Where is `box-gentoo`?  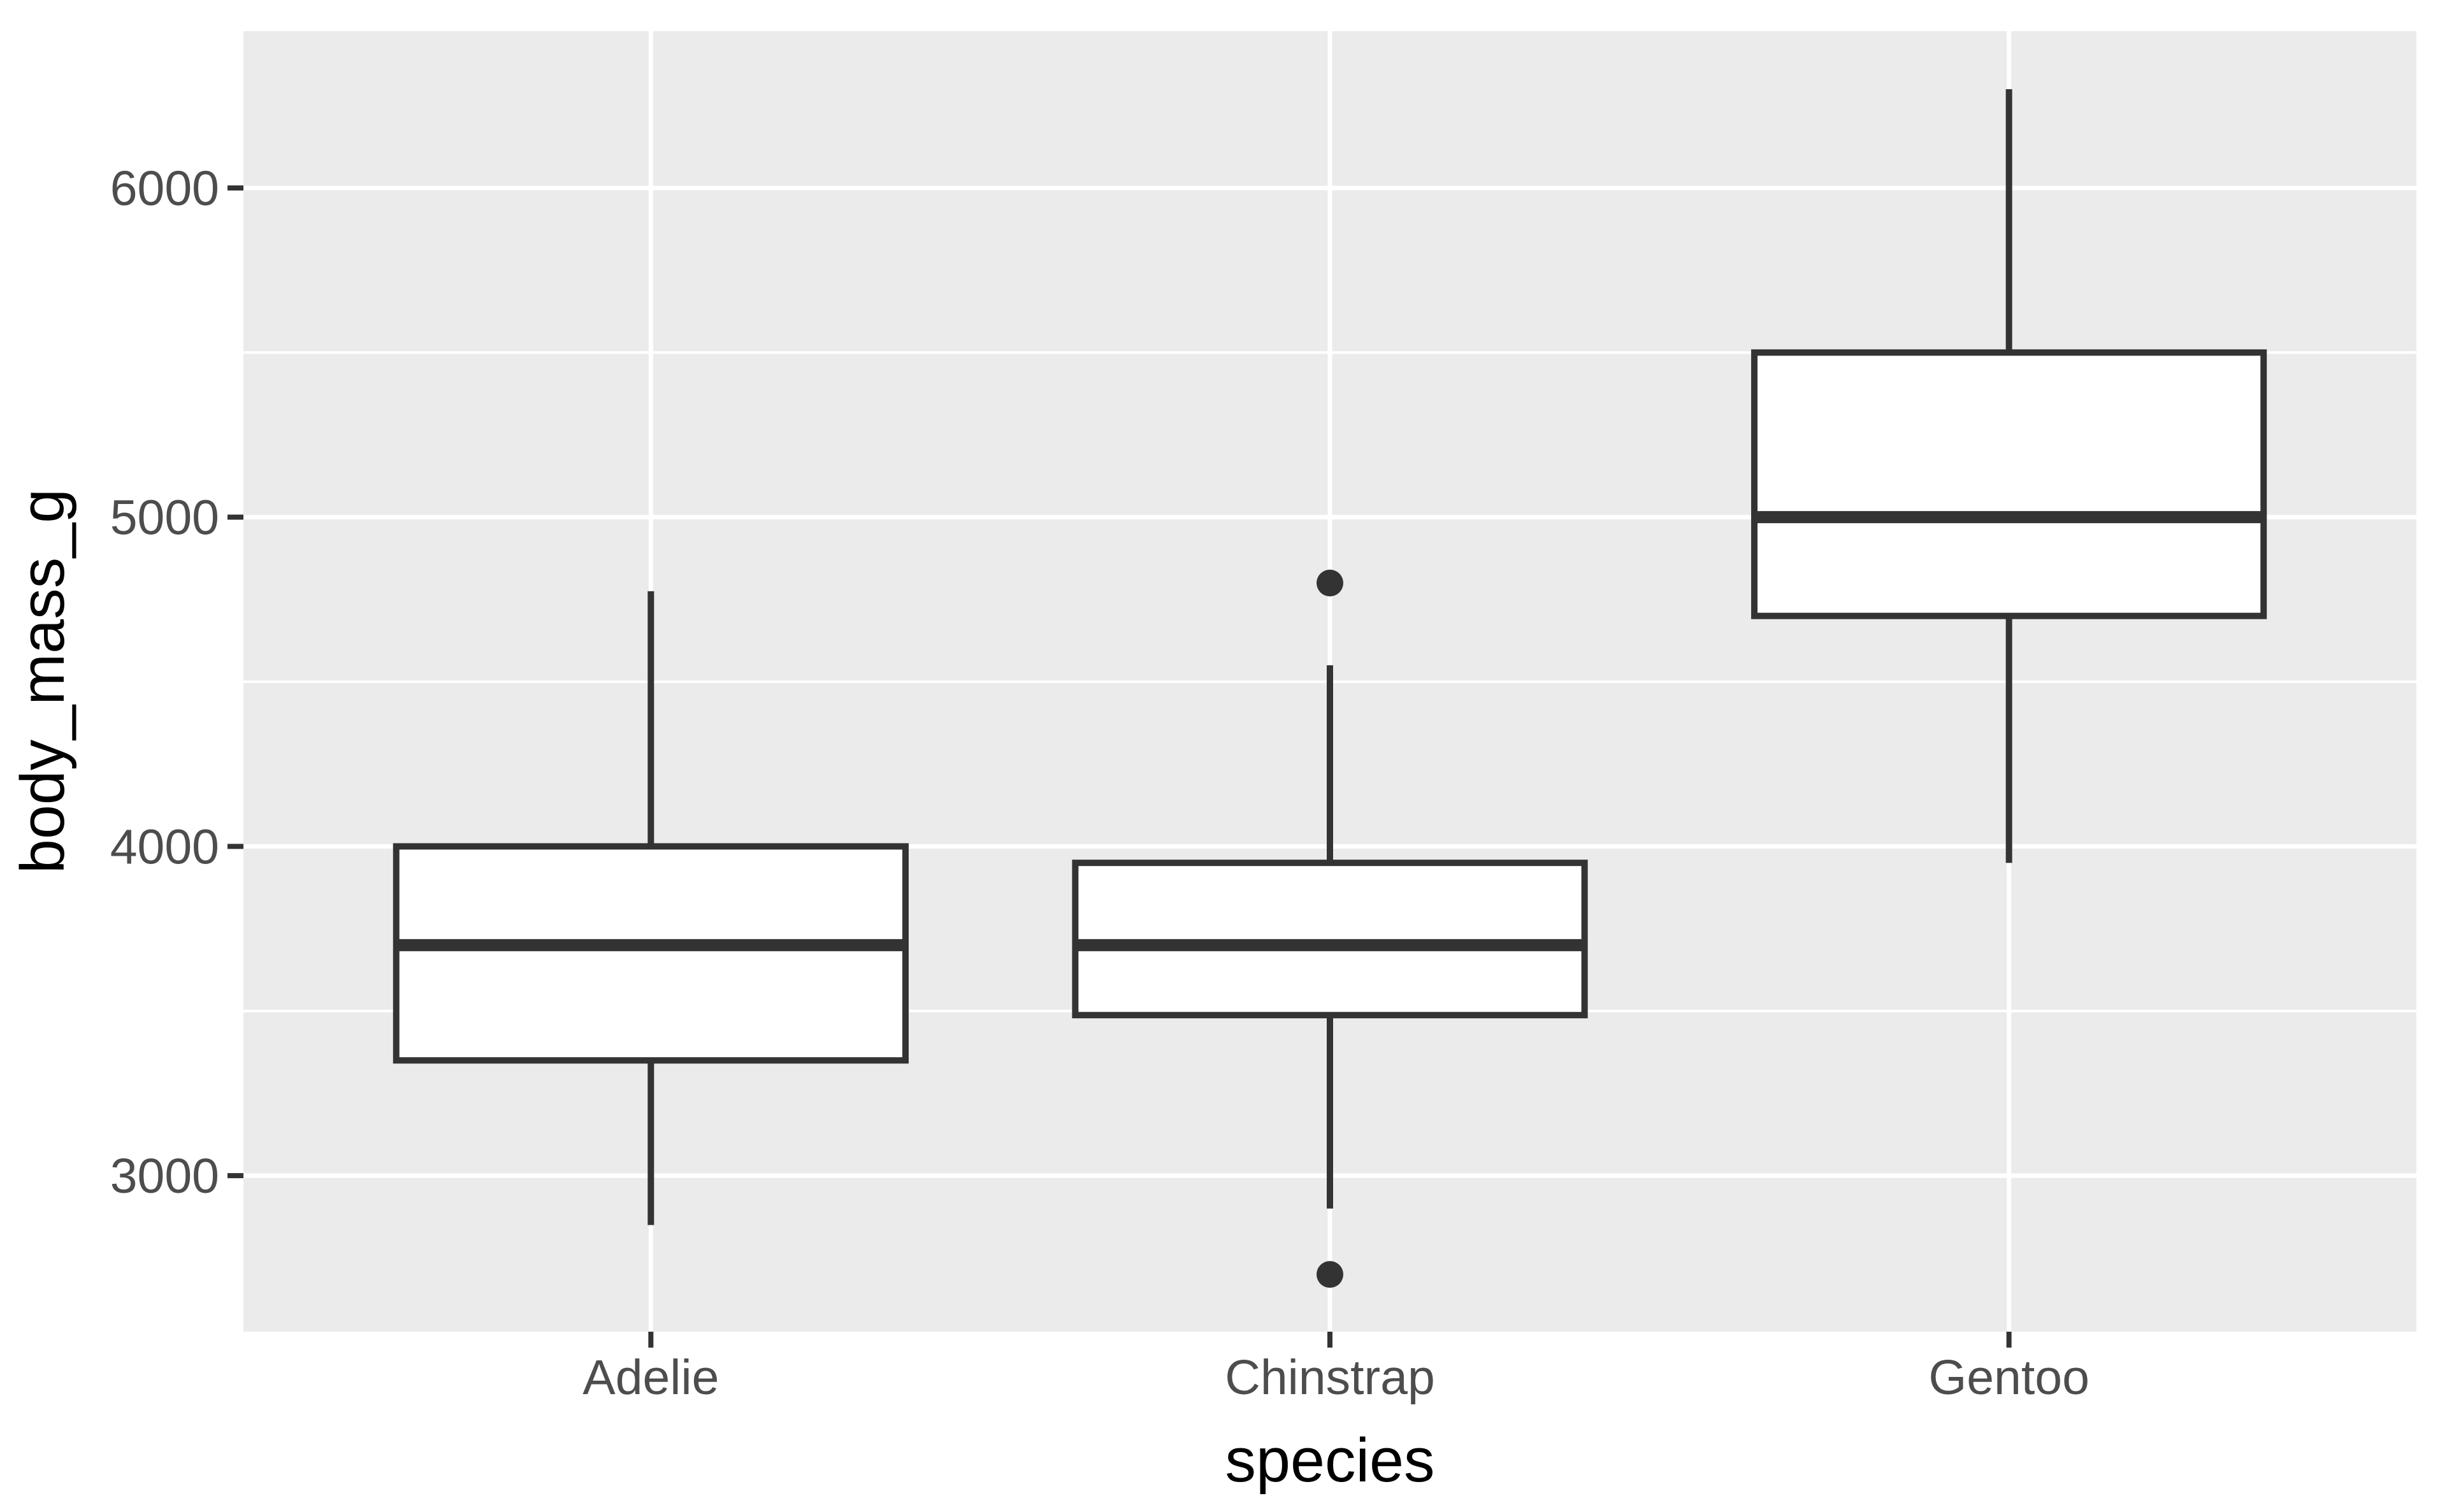 box-gentoo is located at coordinates (2009, 476).